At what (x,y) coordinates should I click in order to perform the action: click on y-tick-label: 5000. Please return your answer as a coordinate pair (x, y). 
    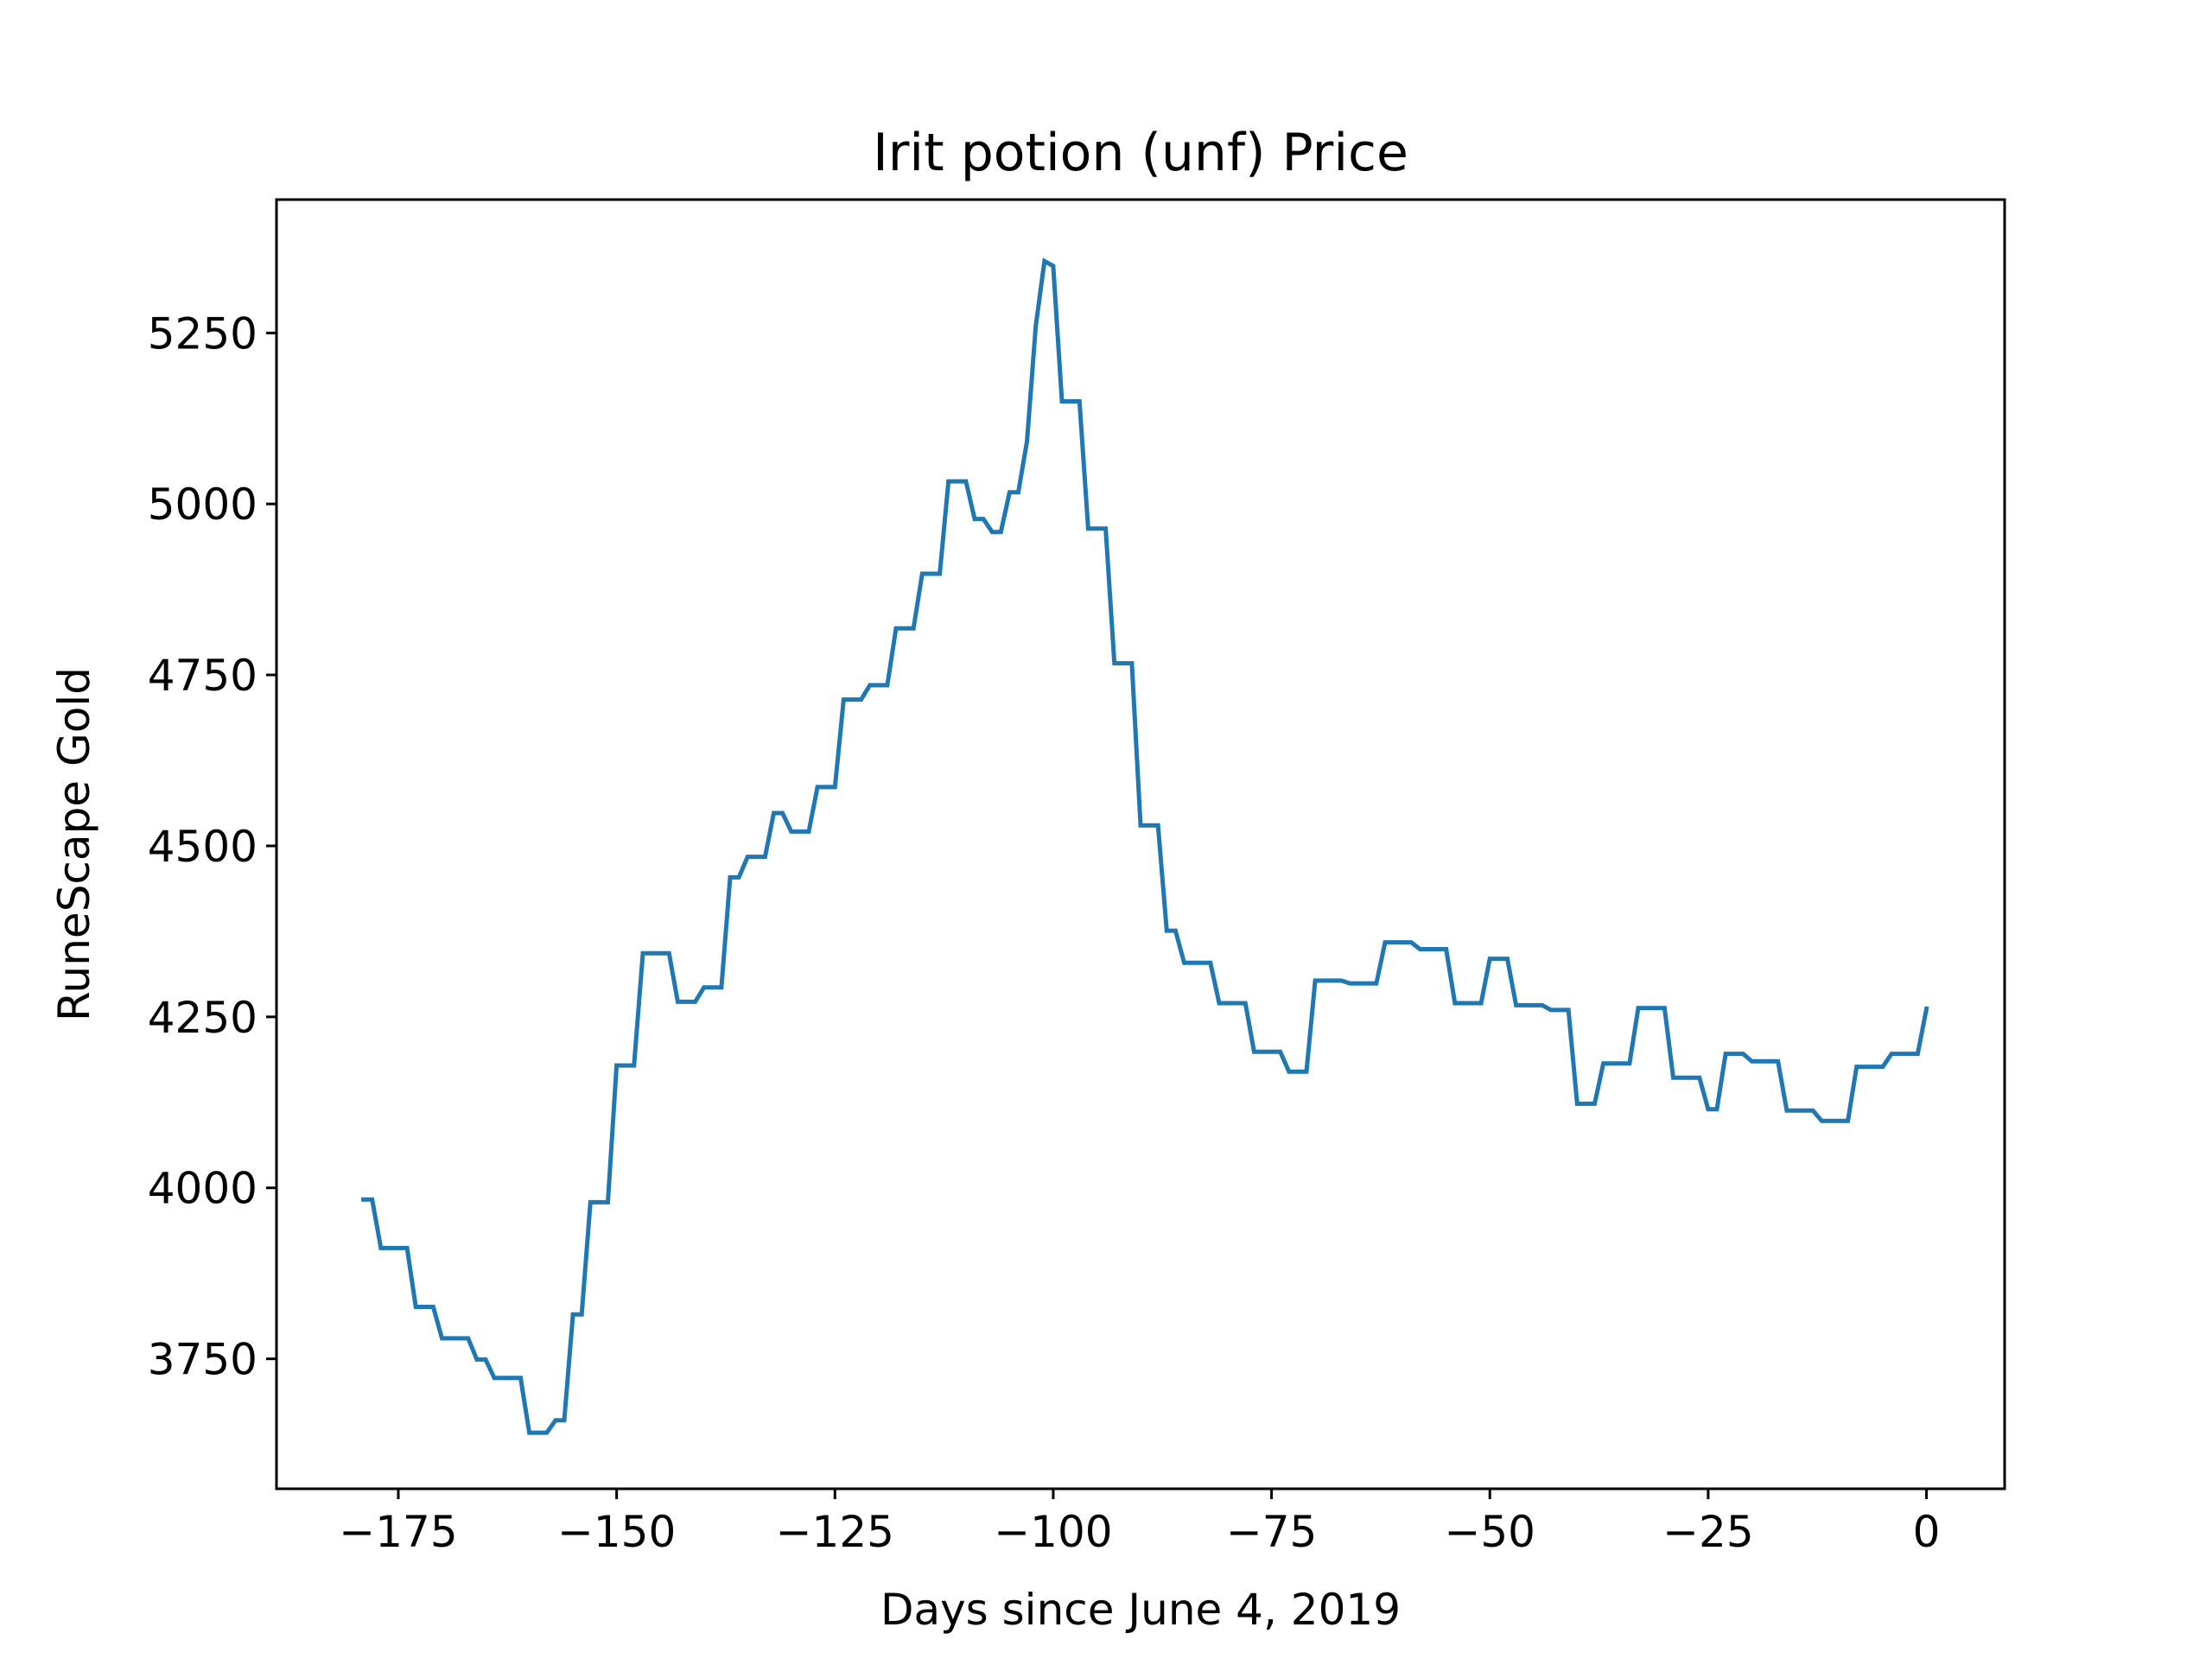
    Looking at the image, I should click on (202, 505).